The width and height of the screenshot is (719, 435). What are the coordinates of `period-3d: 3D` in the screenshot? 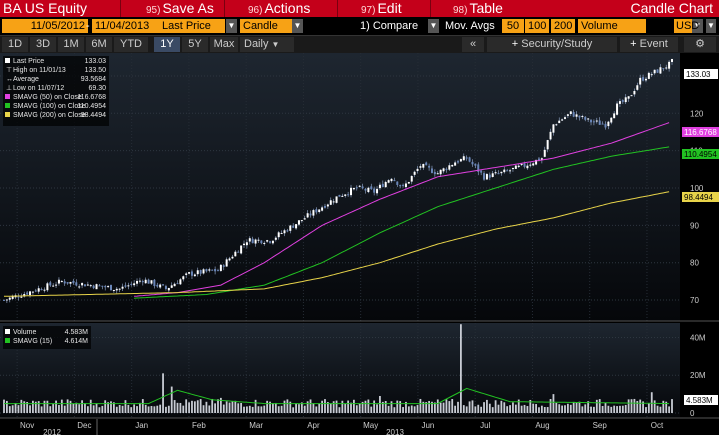 It's located at (43, 44).